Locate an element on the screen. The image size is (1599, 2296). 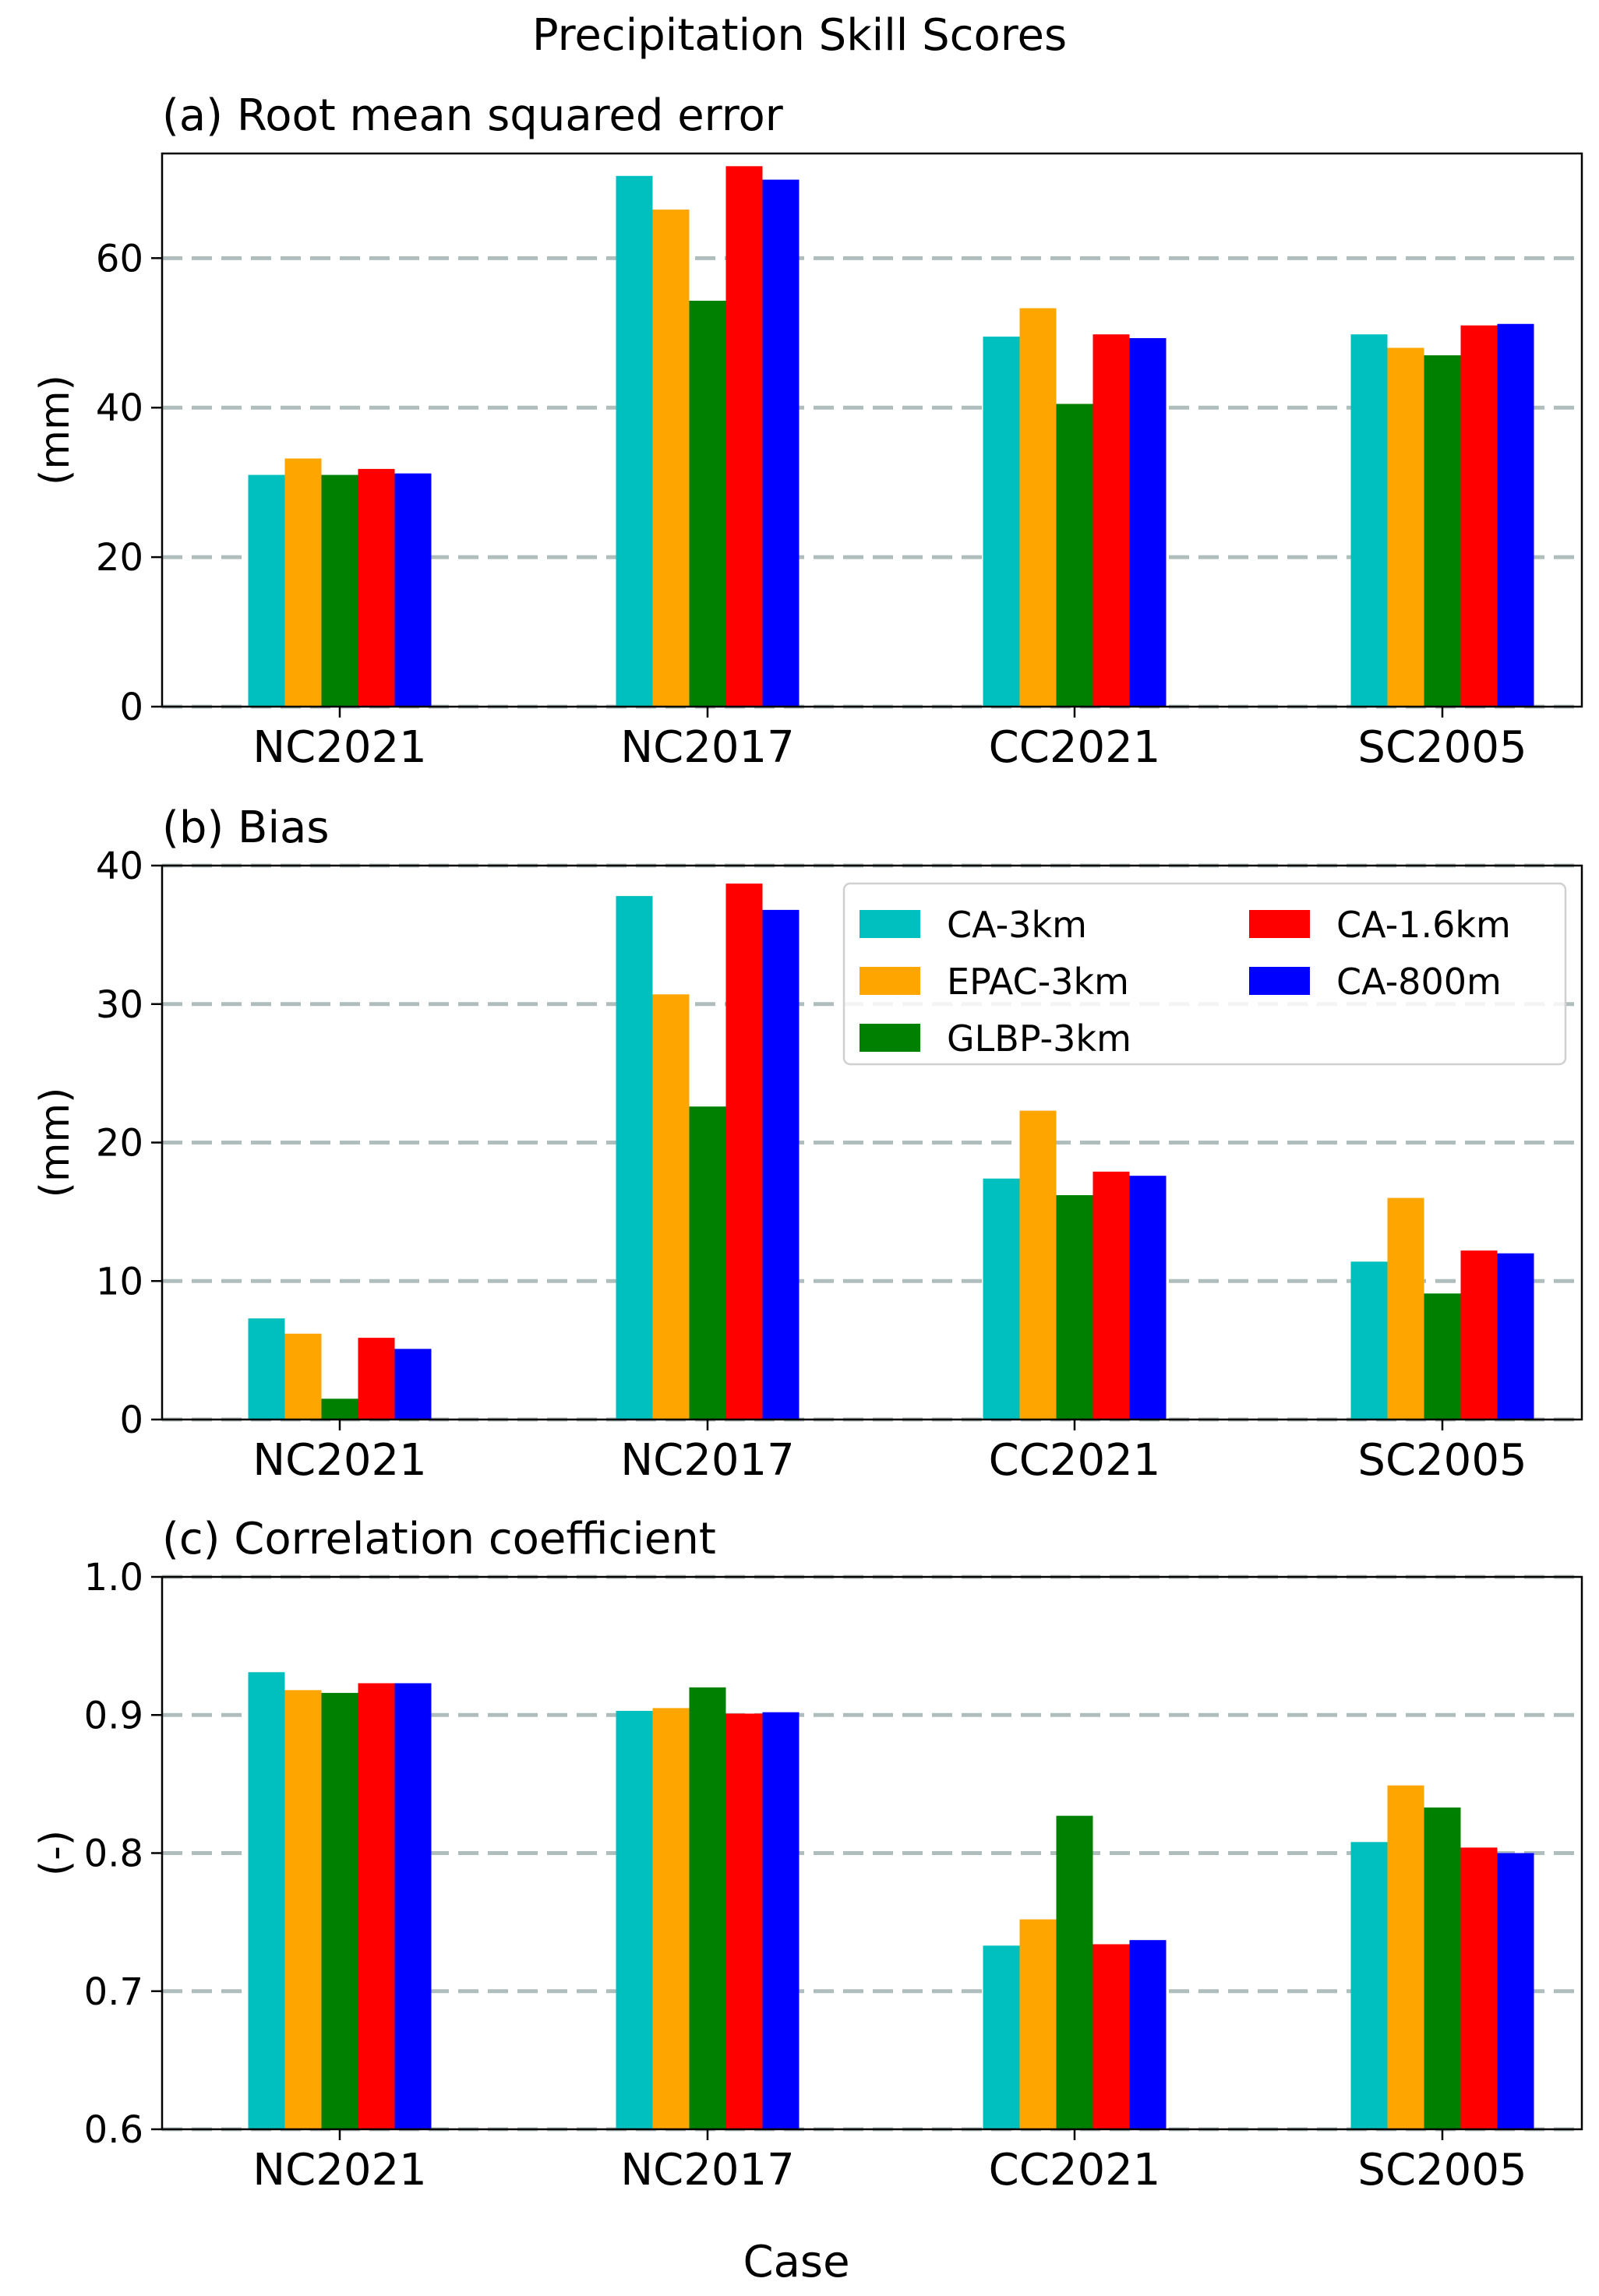
legend-swatch-glbp-3km is located at coordinates (890, 1038).